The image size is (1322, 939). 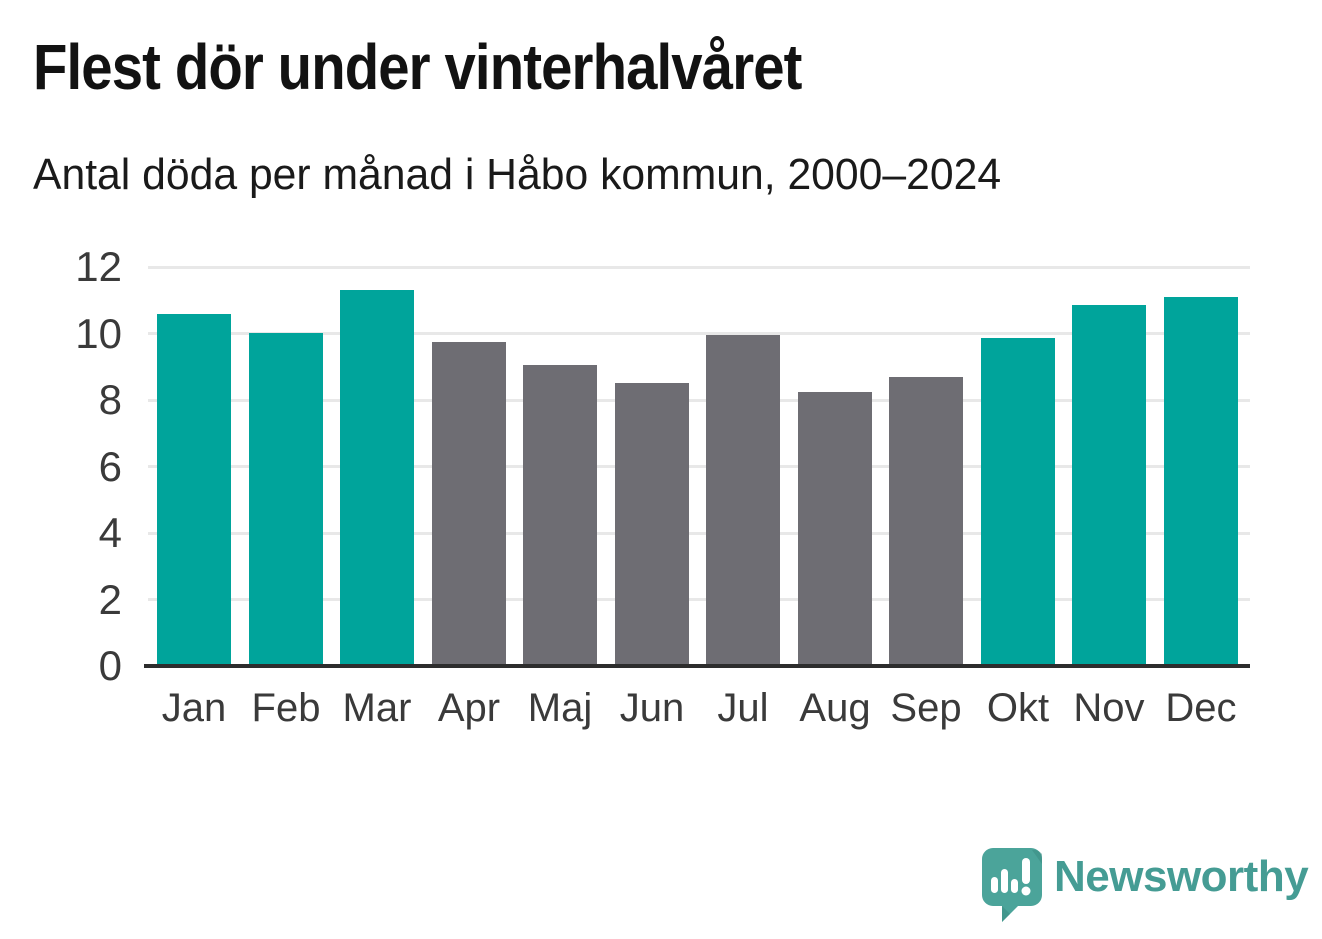 I want to click on y-tick-label-6: 6, so click(x=110, y=466).